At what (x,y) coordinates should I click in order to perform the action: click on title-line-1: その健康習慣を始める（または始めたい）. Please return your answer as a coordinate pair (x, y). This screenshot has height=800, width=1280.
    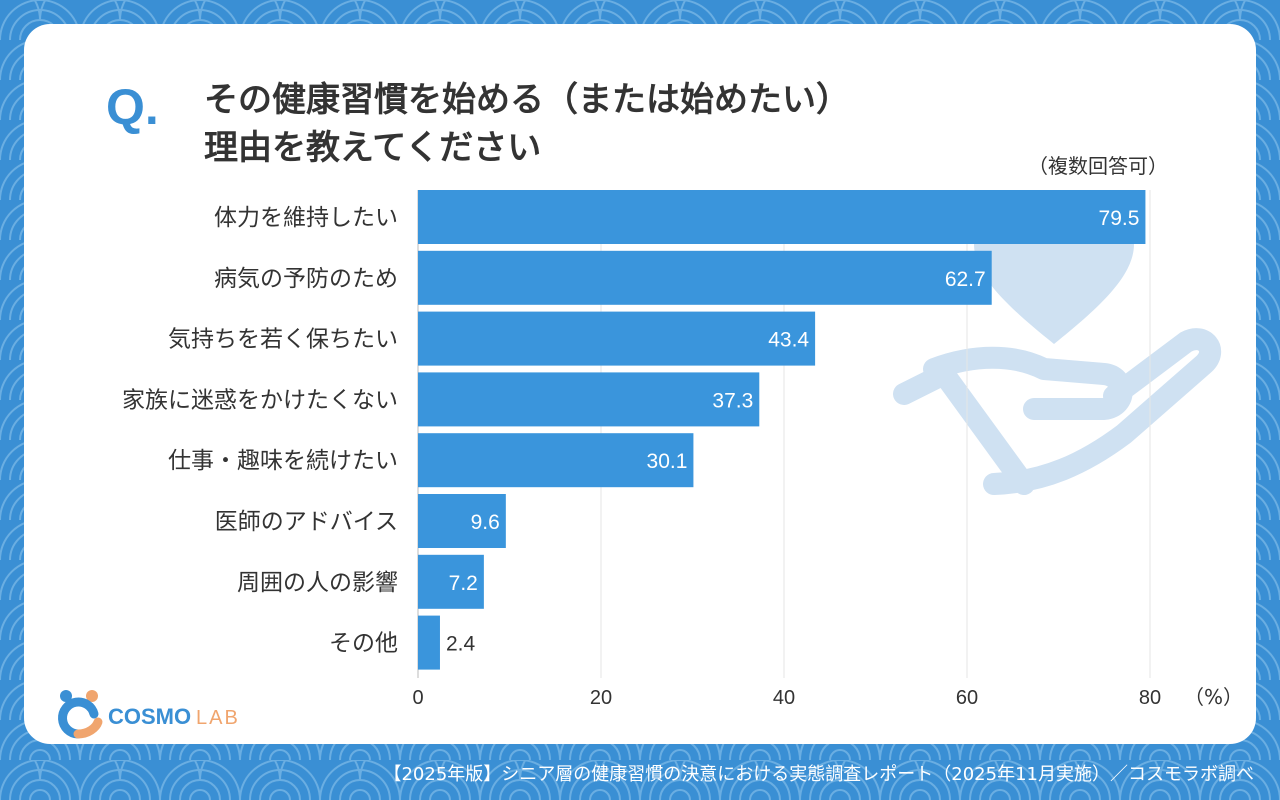
    Looking at the image, I should click on (527, 100).